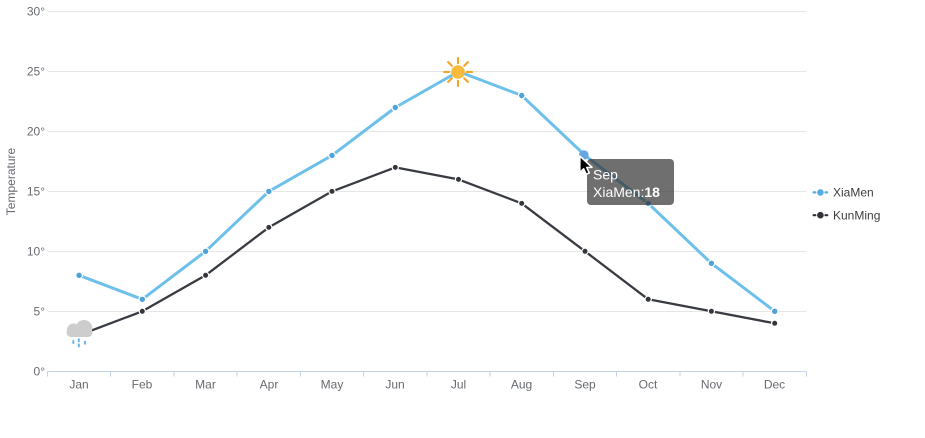 The width and height of the screenshot is (925, 438). What do you see at coordinates (458, 385) in the screenshot?
I see `svg-text: Jul` at bounding box center [458, 385].